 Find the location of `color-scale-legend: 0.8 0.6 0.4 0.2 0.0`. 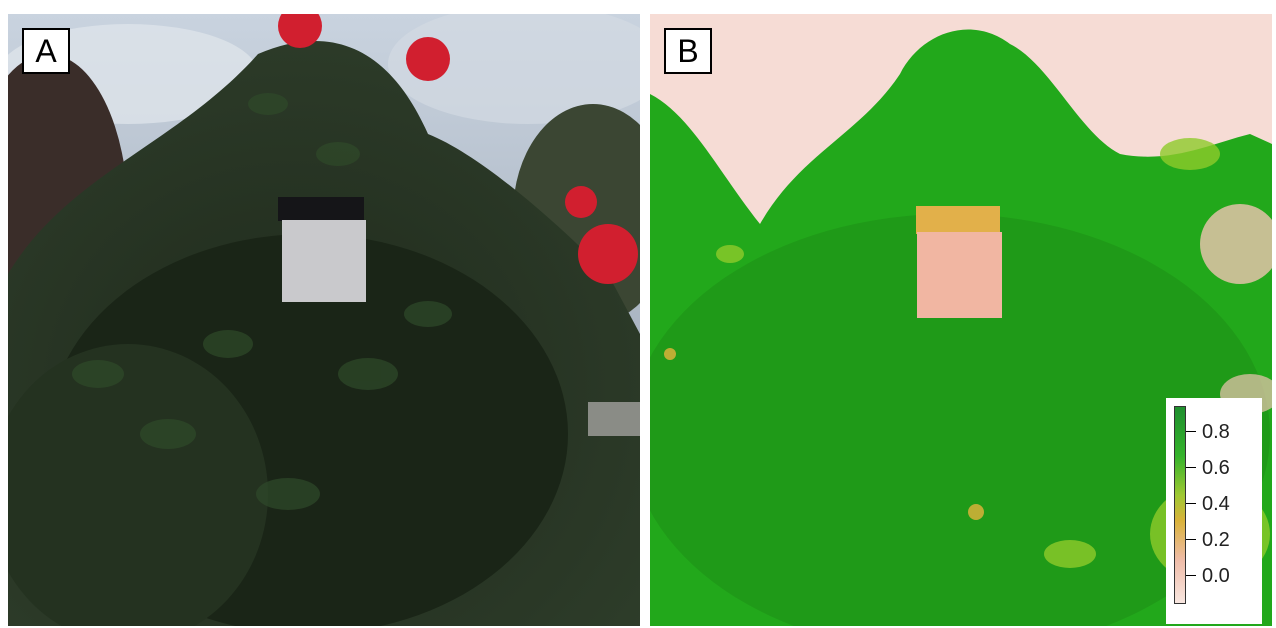

color-scale-legend: 0.8 0.6 0.4 0.2 0.0 is located at coordinates (1214, 511).